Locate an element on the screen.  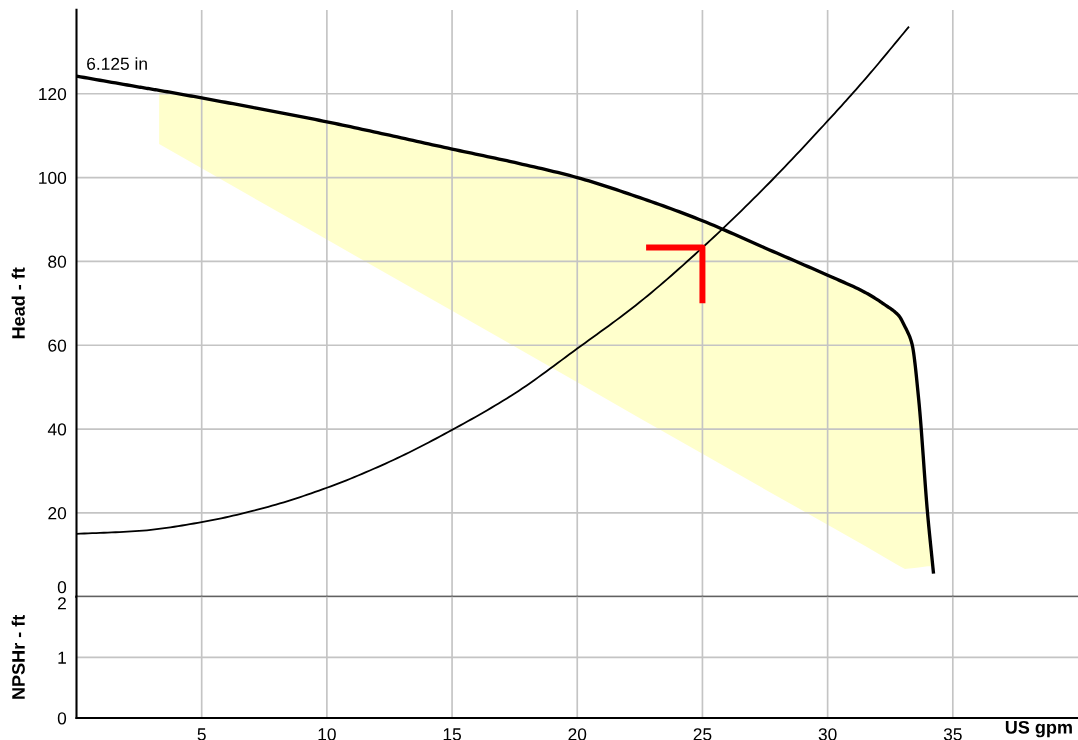
y-tick-label: 60 is located at coordinates (57, 345).